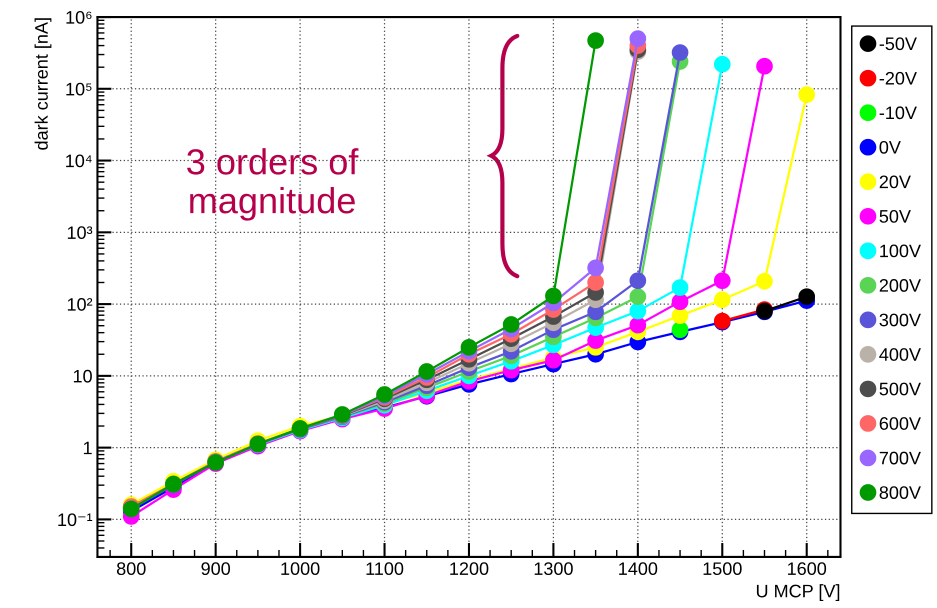 This screenshot has height=608, width=937. I want to click on legend-label: 800V, so click(900, 492).